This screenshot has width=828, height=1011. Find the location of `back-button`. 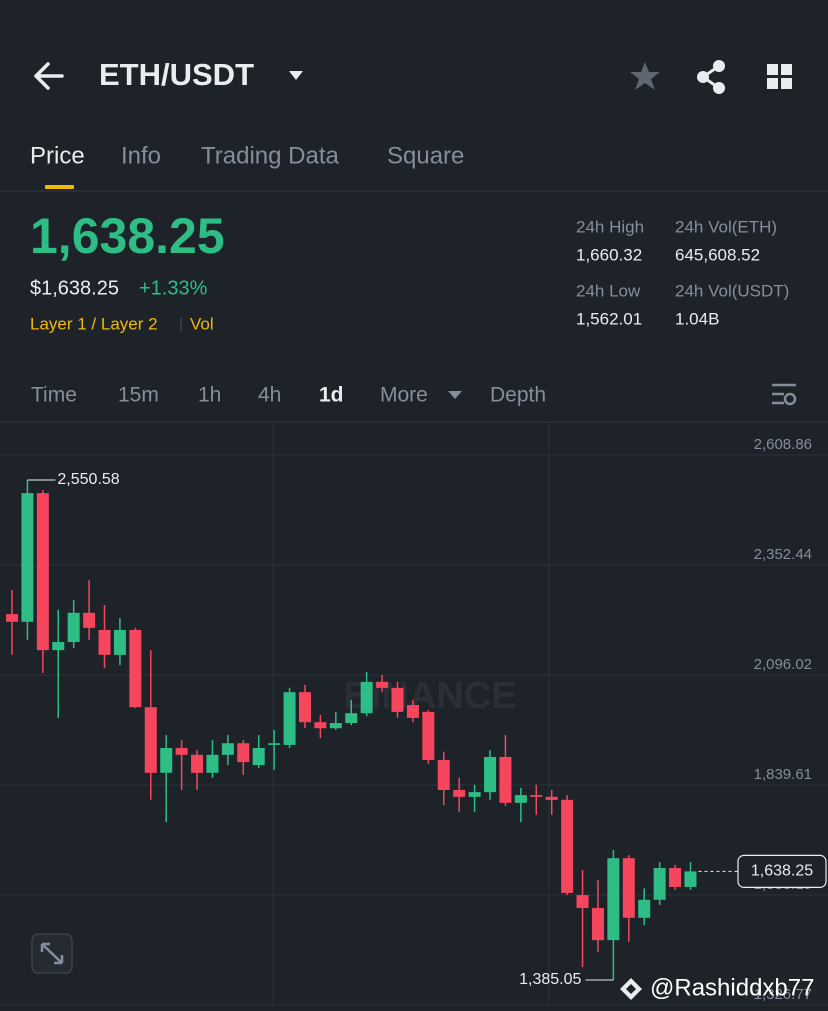

back-button is located at coordinates (49, 76).